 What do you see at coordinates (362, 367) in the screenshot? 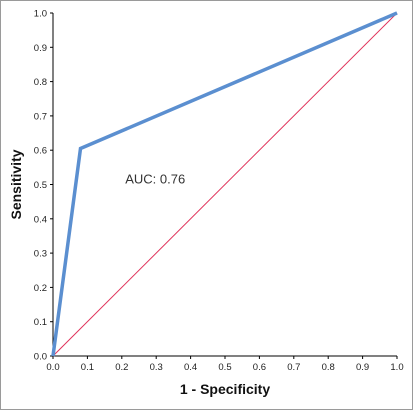
I see `x-tick-label: 0.9` at bounding box center [362, 367].